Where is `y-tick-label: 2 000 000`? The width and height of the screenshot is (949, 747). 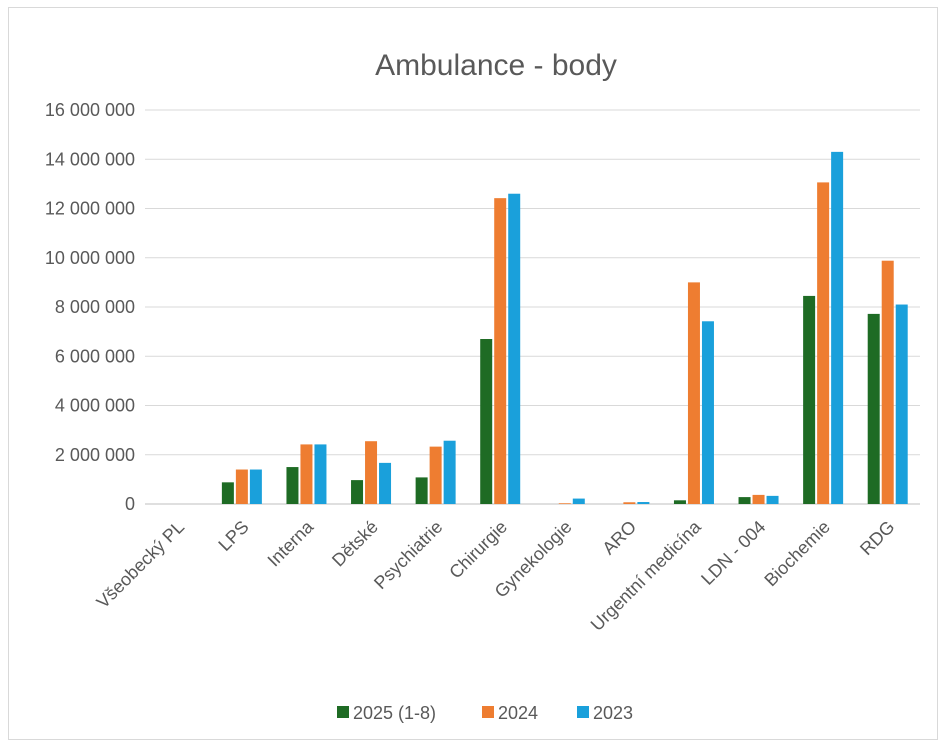
y-tick-label: 2 000 000 is located at coordinates (95, 455).